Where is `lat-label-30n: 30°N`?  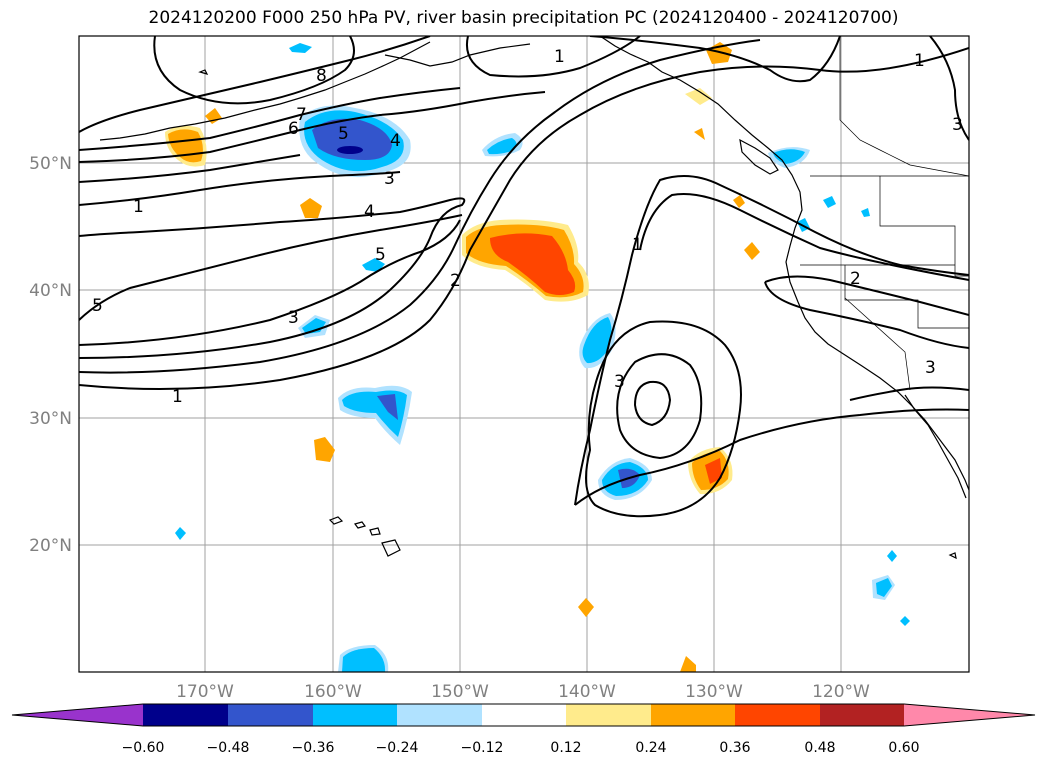
lat-label-30n: 30°N is located at coordinates (50, 419).